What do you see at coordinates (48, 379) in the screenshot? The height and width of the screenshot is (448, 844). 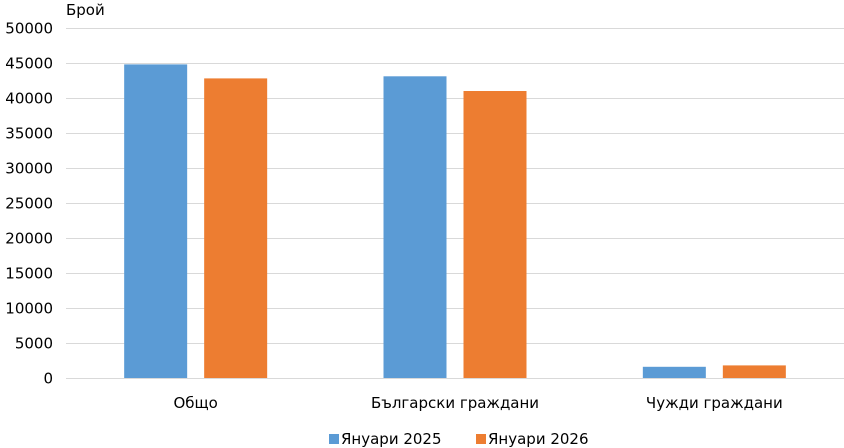 I see `y-tick-label: 0` at bounding box center [48, 379].